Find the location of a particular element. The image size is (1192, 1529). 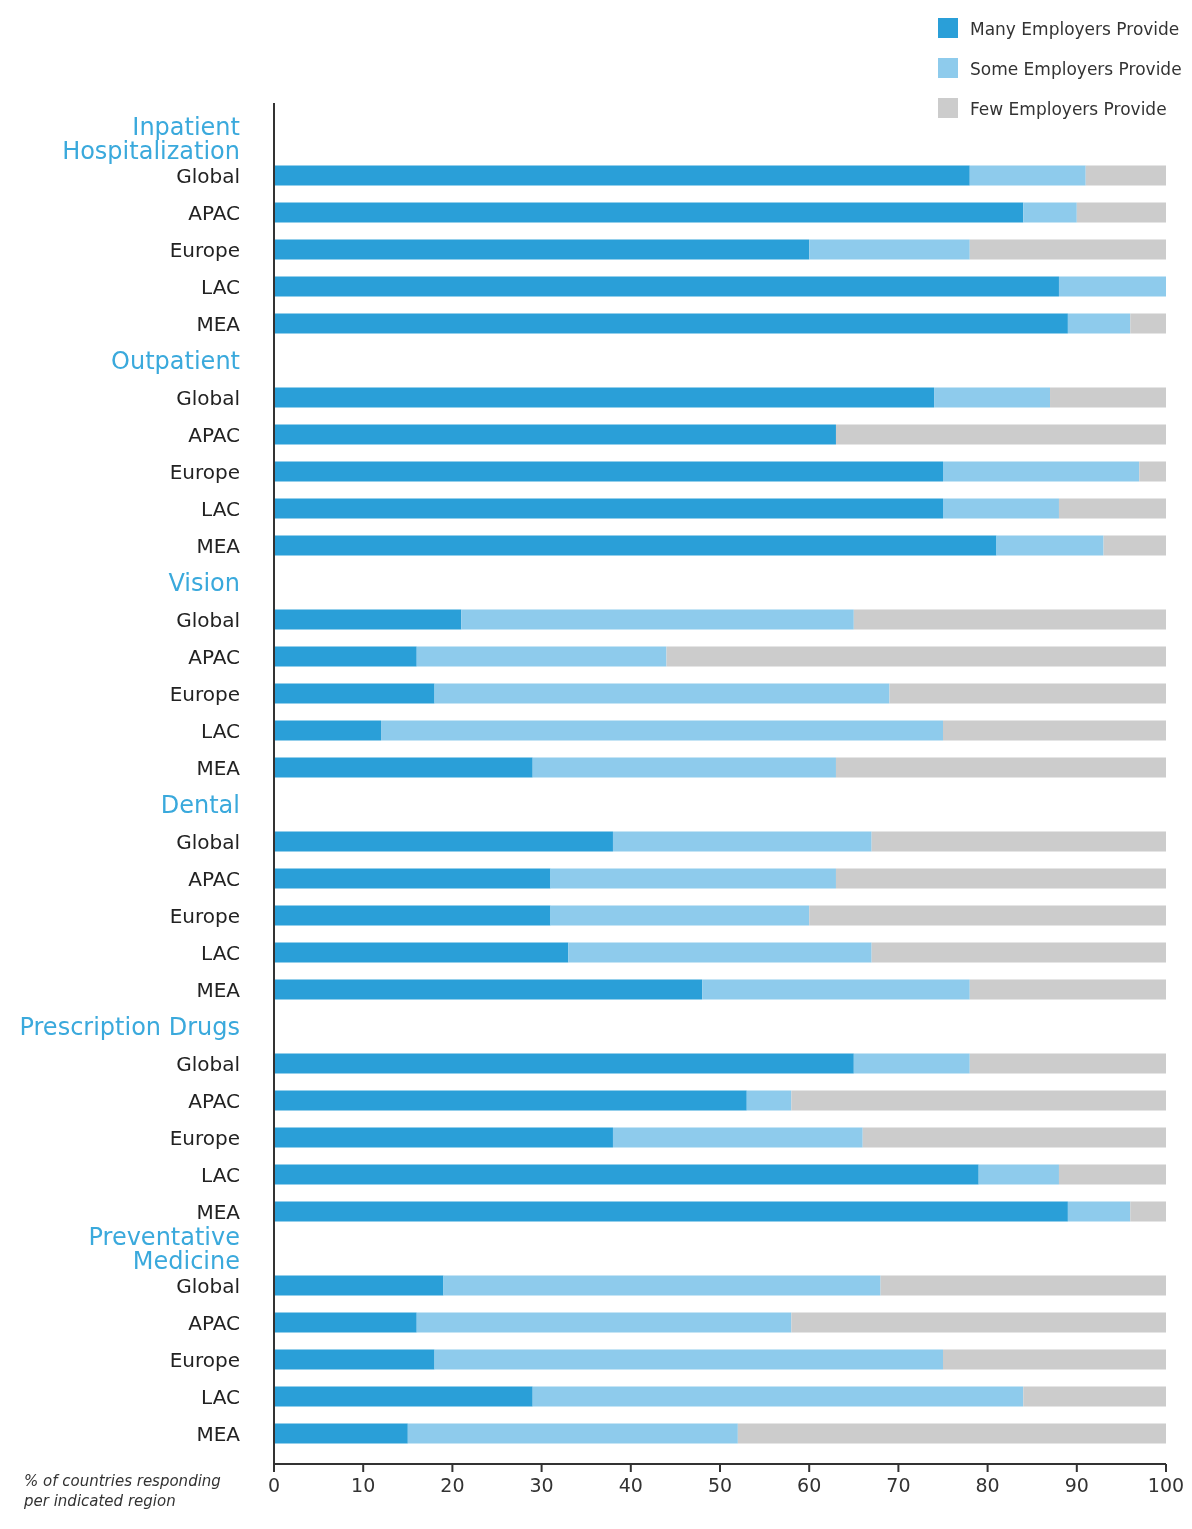

x-tick-label: 0 is located at coordinates (274, 1485).